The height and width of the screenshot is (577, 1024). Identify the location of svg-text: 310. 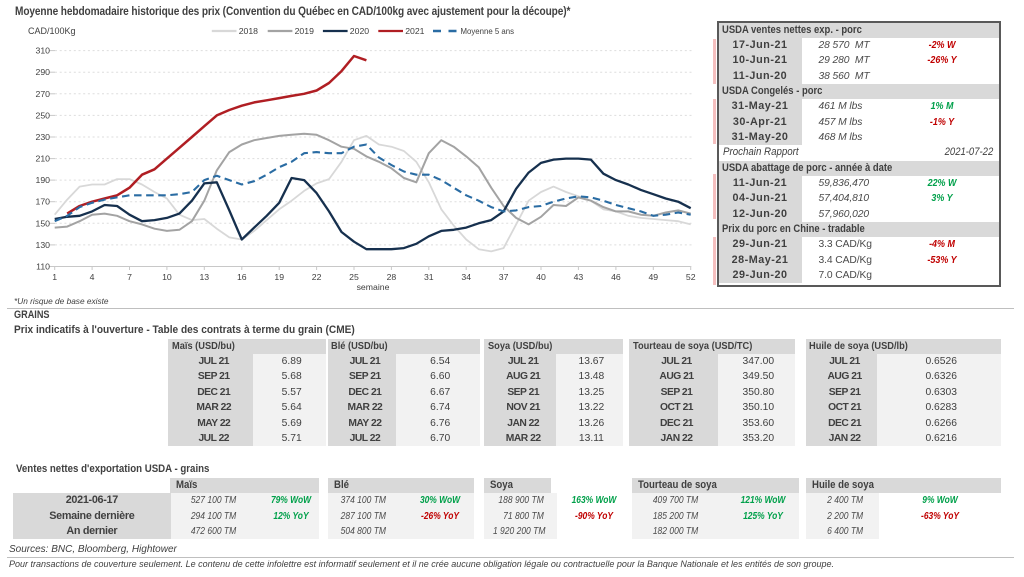
(43, 51).